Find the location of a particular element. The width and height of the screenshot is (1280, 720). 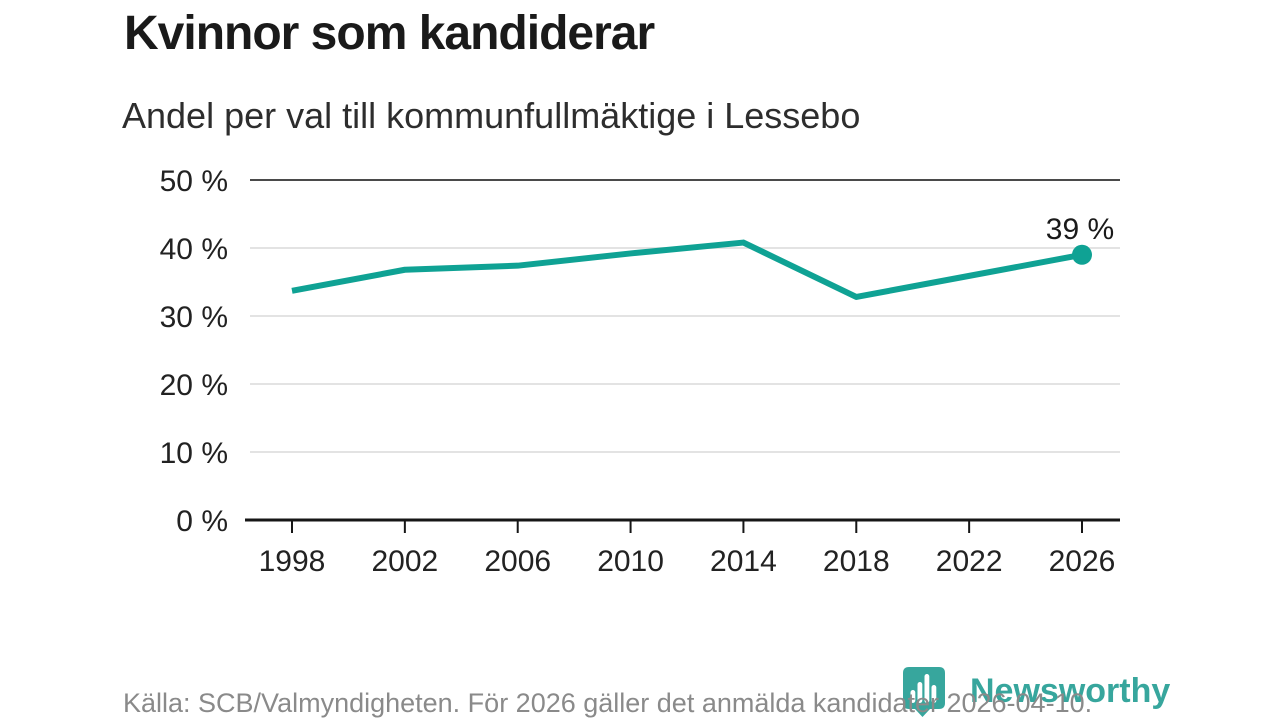

x-tick-label: 1998 is located at coordinates (292, 561).